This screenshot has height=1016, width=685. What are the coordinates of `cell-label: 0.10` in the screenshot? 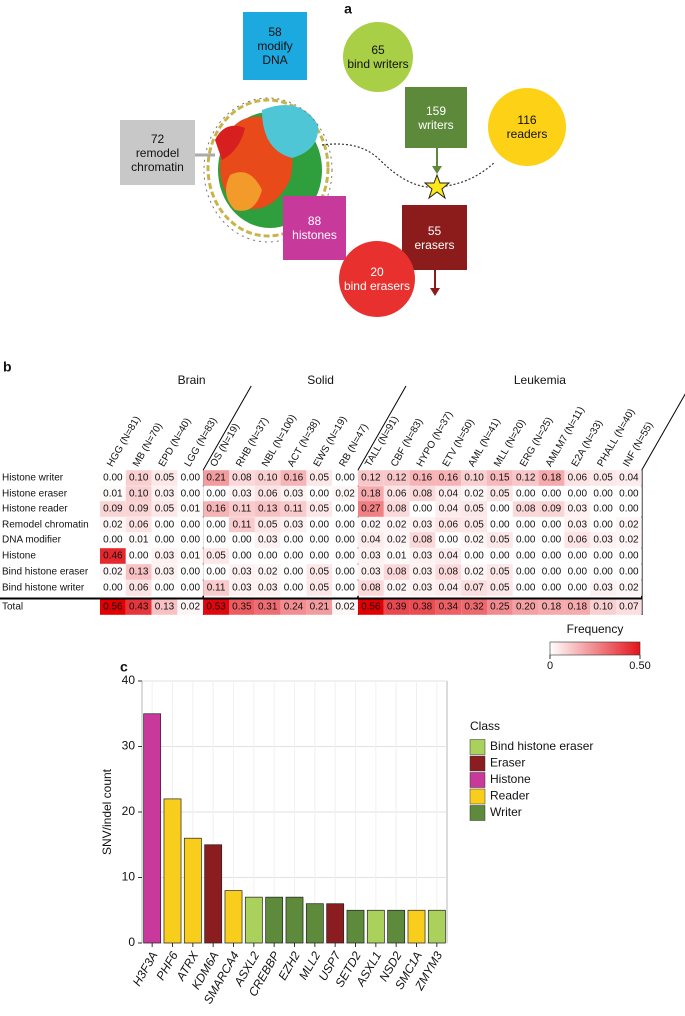 It's located at (139, 478).